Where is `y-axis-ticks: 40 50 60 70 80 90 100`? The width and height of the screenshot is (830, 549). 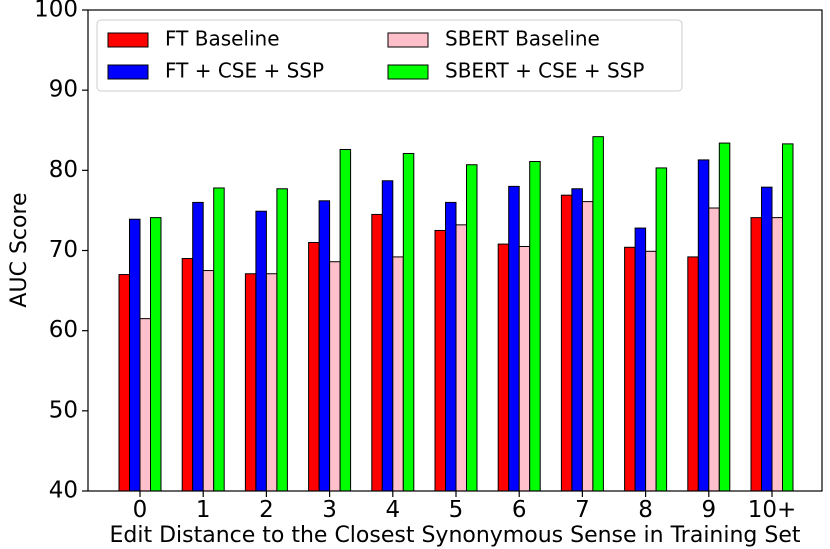 y-axis-ticks: 40 50 60 70 80 90 100 is located at coordinates (61, 252).